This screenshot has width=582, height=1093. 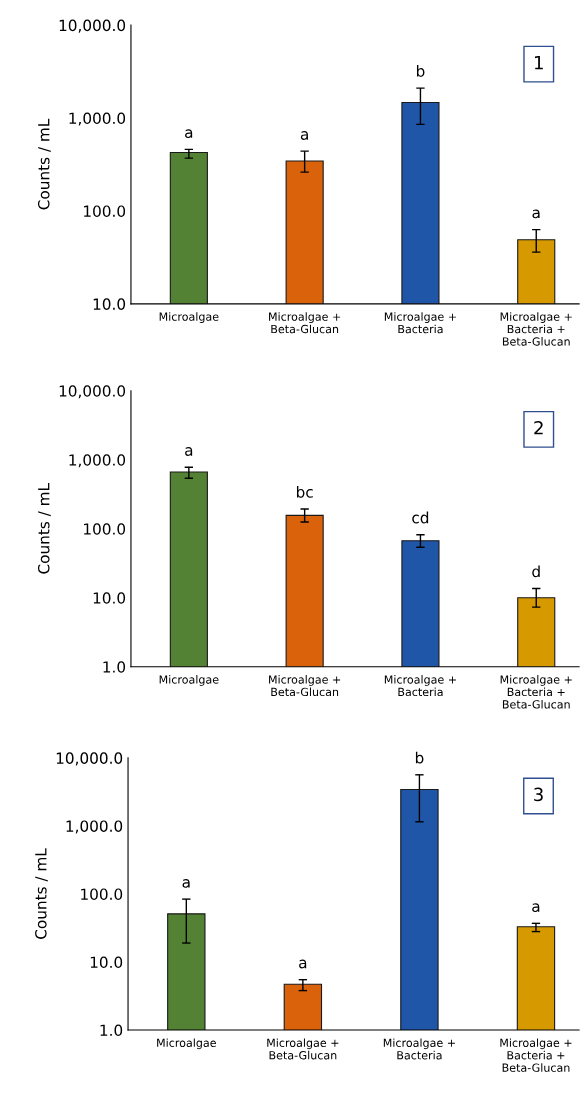 I want to click on annotation: bc, so click(x=304, y=491).